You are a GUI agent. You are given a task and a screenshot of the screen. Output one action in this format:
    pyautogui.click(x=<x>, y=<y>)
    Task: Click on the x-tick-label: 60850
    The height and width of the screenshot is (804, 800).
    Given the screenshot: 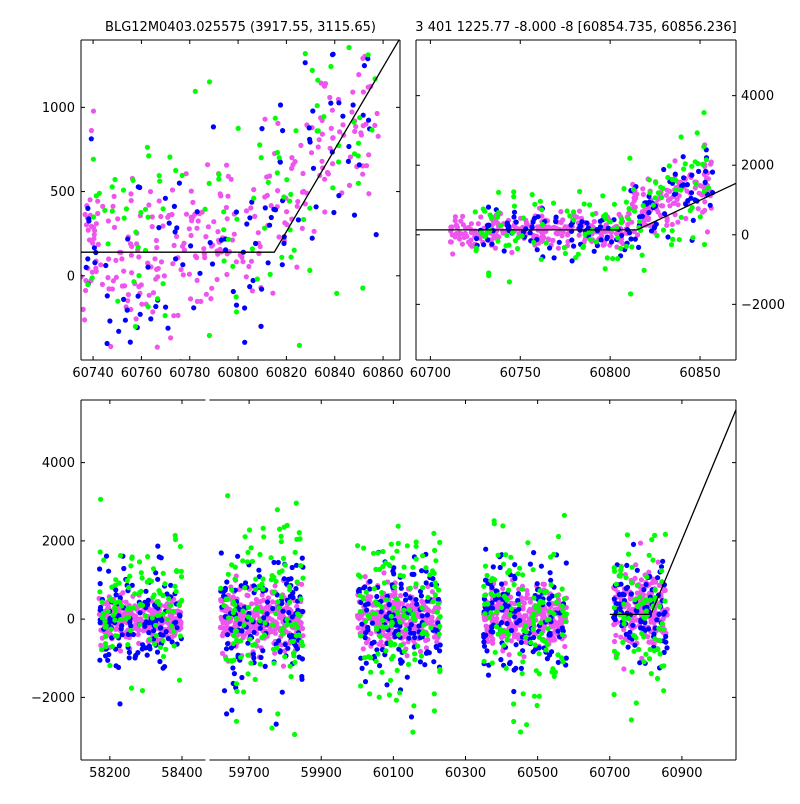 What is the action you would take?
    pyautogui.click(x=699, y=373)
    